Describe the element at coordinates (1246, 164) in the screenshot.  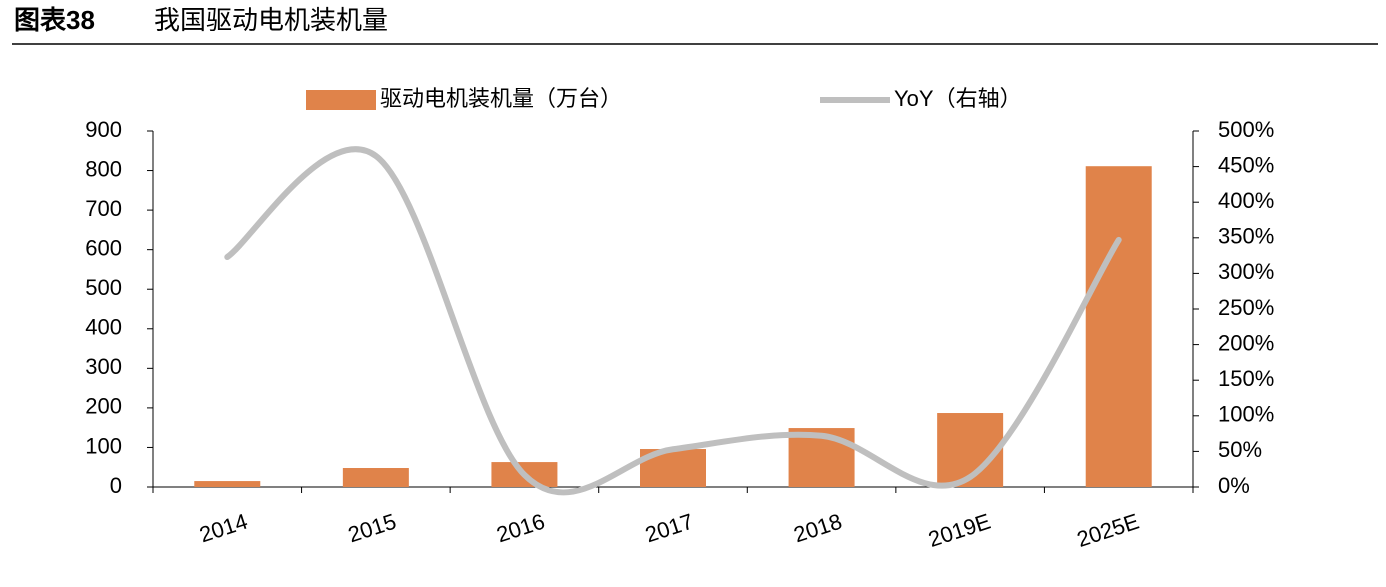
I see `y2-tick-label: 450%` at that location.